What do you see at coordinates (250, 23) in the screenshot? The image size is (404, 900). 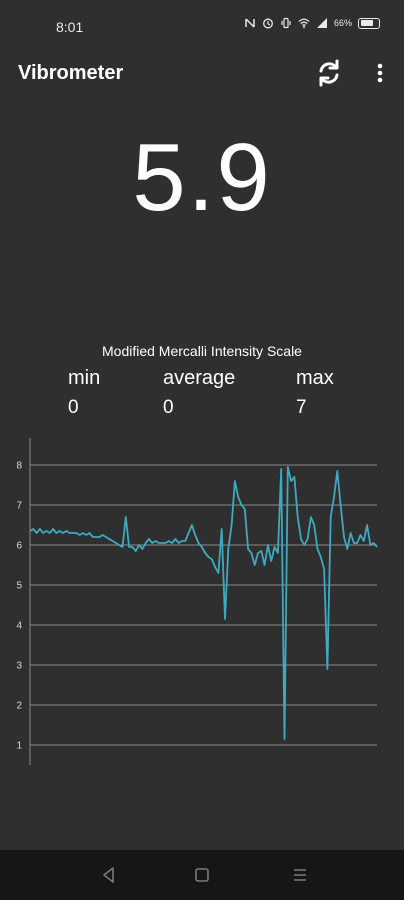 I see `nfc-icon` at bounding box center [250, 23].